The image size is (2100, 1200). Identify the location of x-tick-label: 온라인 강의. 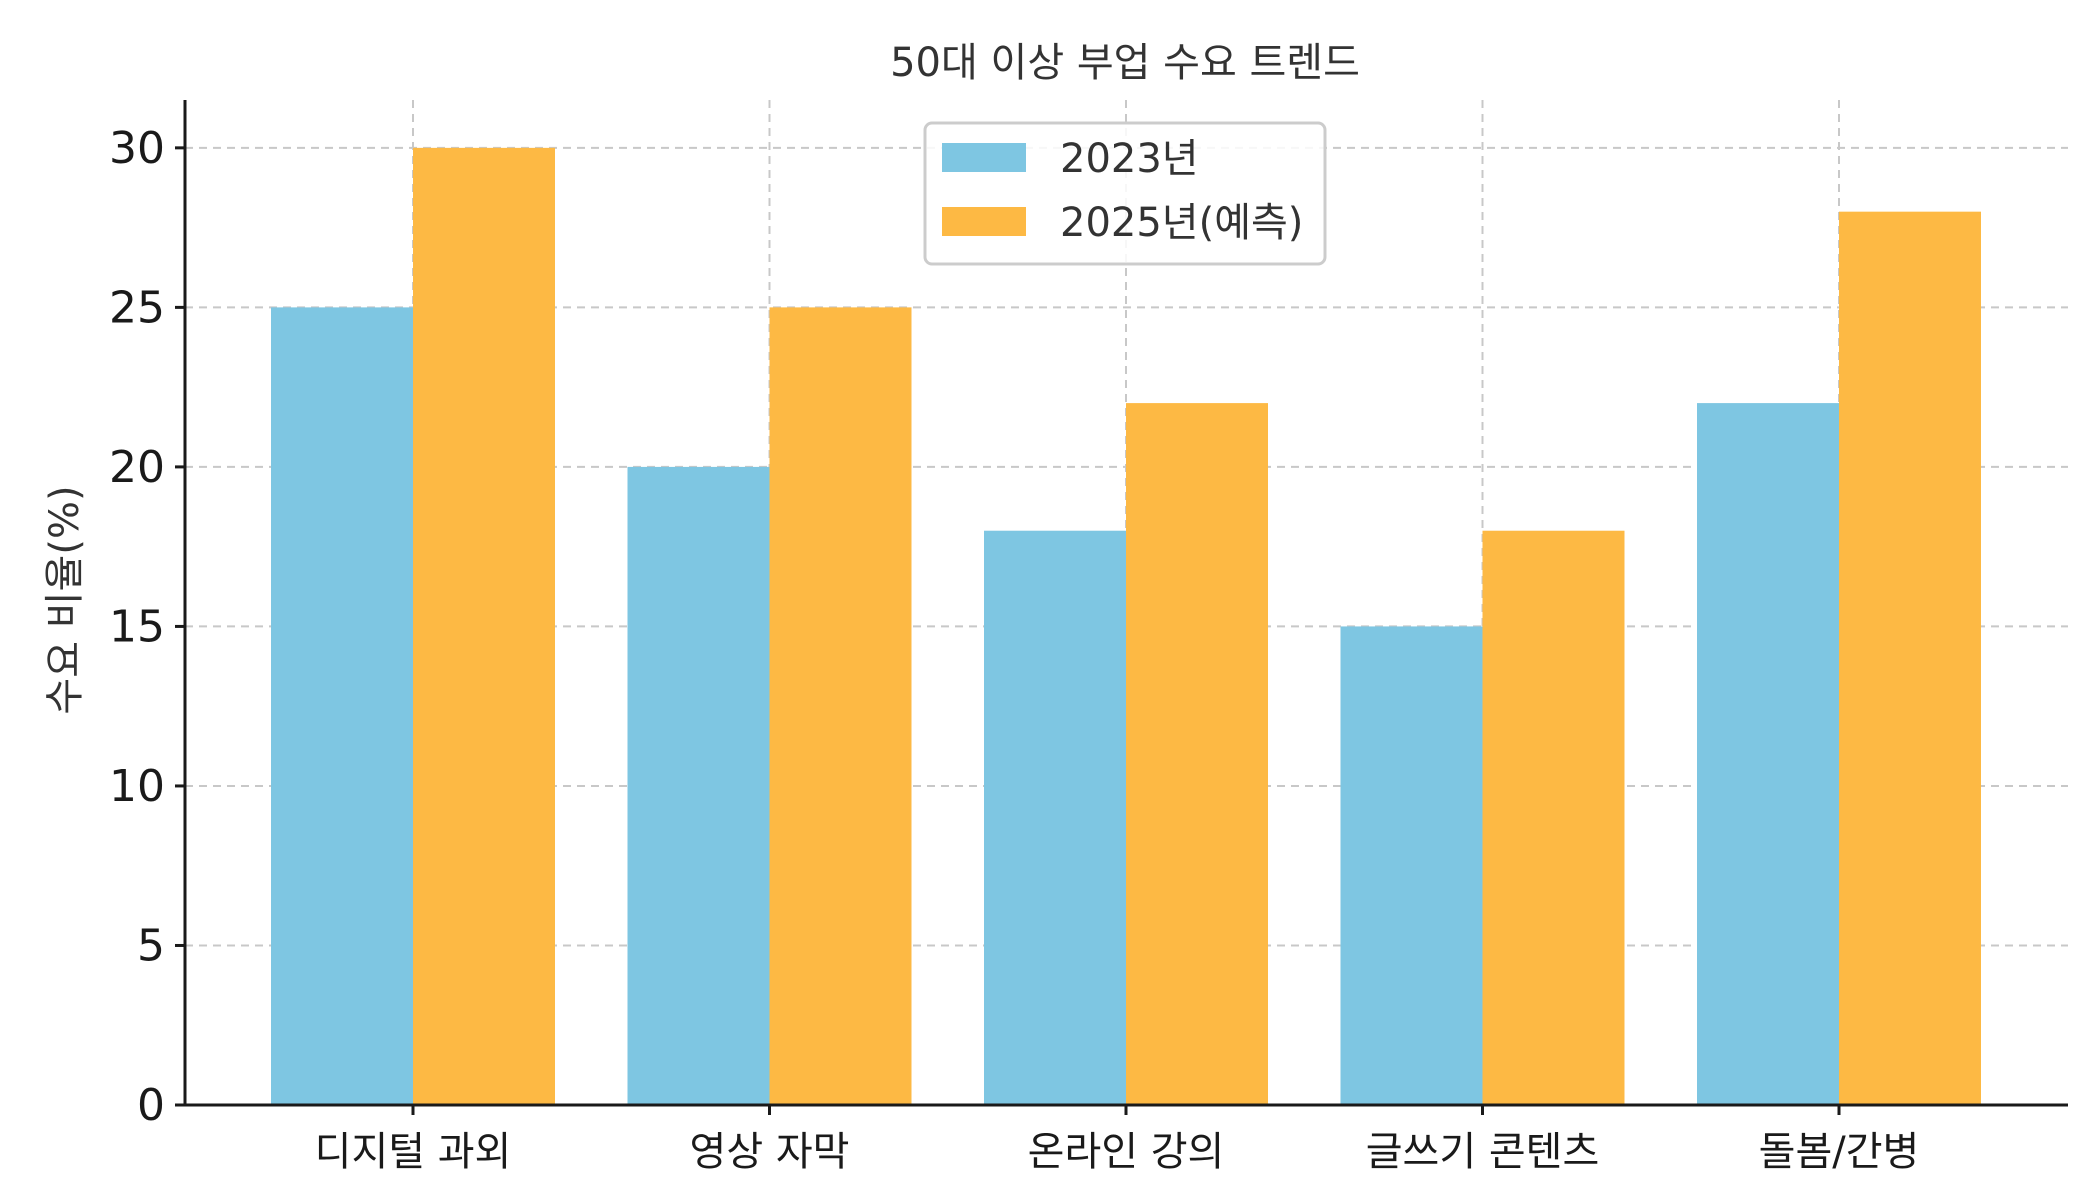
(1126, 1152).